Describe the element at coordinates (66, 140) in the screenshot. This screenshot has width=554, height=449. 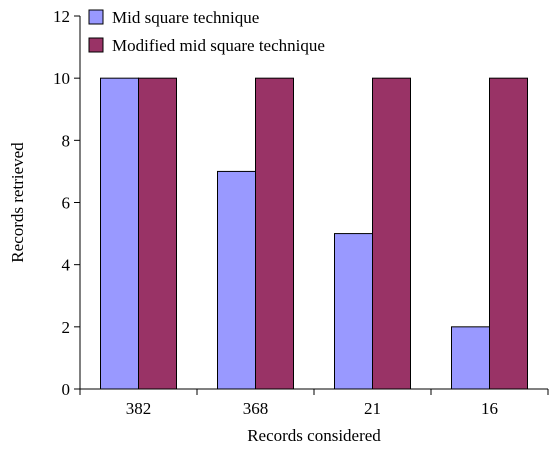
I see `y-tick-label: 8` at that location.